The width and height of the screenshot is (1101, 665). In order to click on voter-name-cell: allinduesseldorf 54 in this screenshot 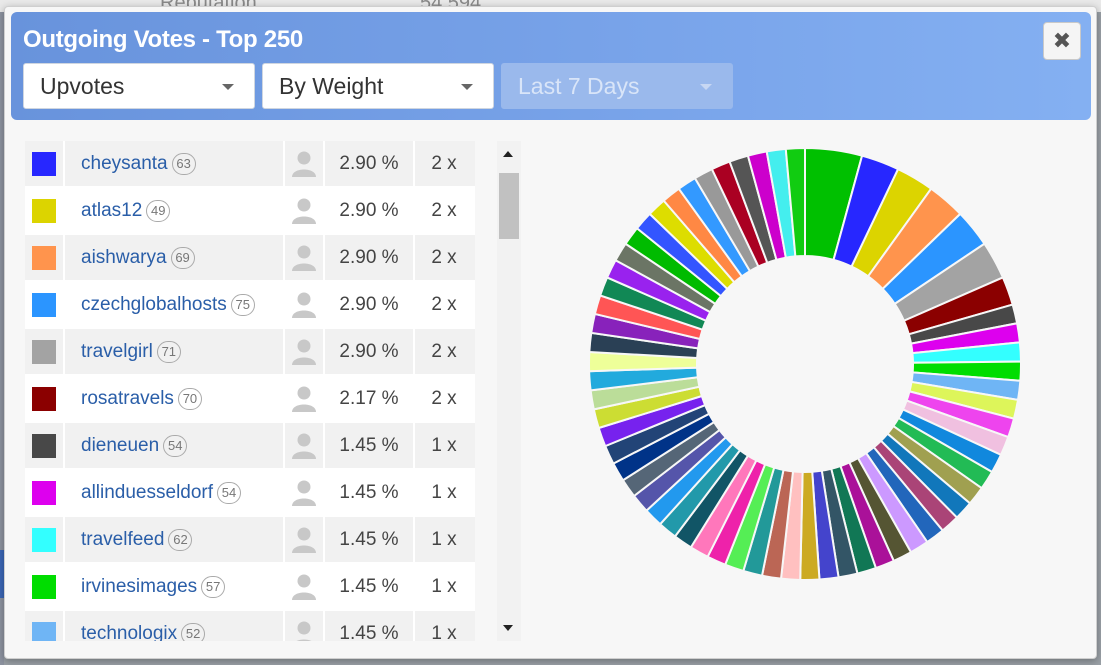, I will do `click(175, 492)`.